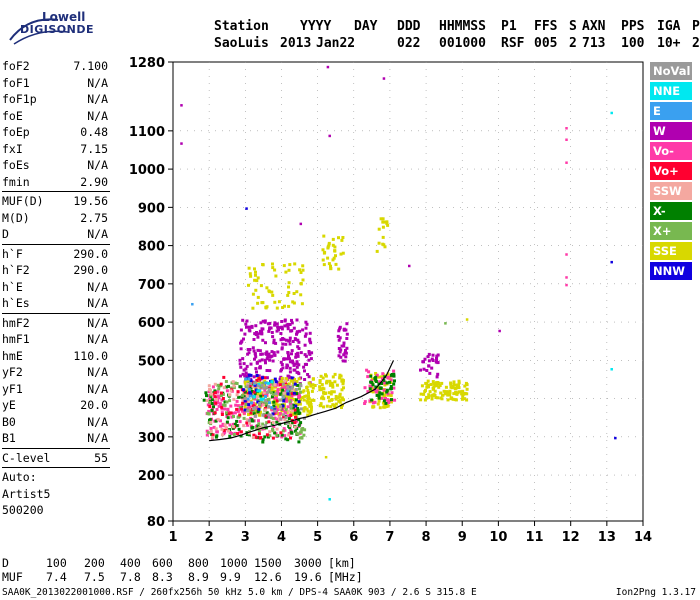 The width and height of the screenshot is (700, 600). Describe the element at coordinates (671, 71) in the screenshot. I see `legend-item-noval: NoVal` at that location.